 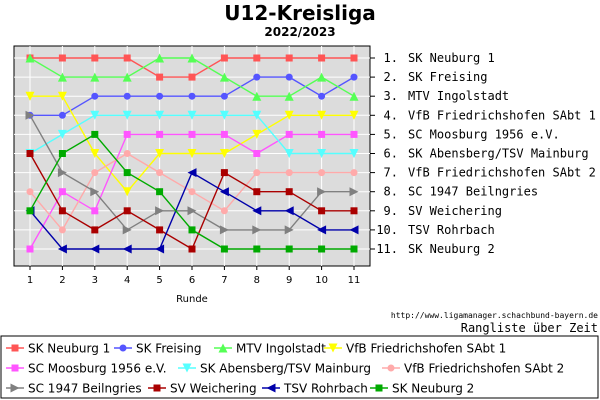 What do you see at coordinates (447, 77) in the screenshot?
I see `rank-team-name: SK Freising` at bounding box center [447, 77].